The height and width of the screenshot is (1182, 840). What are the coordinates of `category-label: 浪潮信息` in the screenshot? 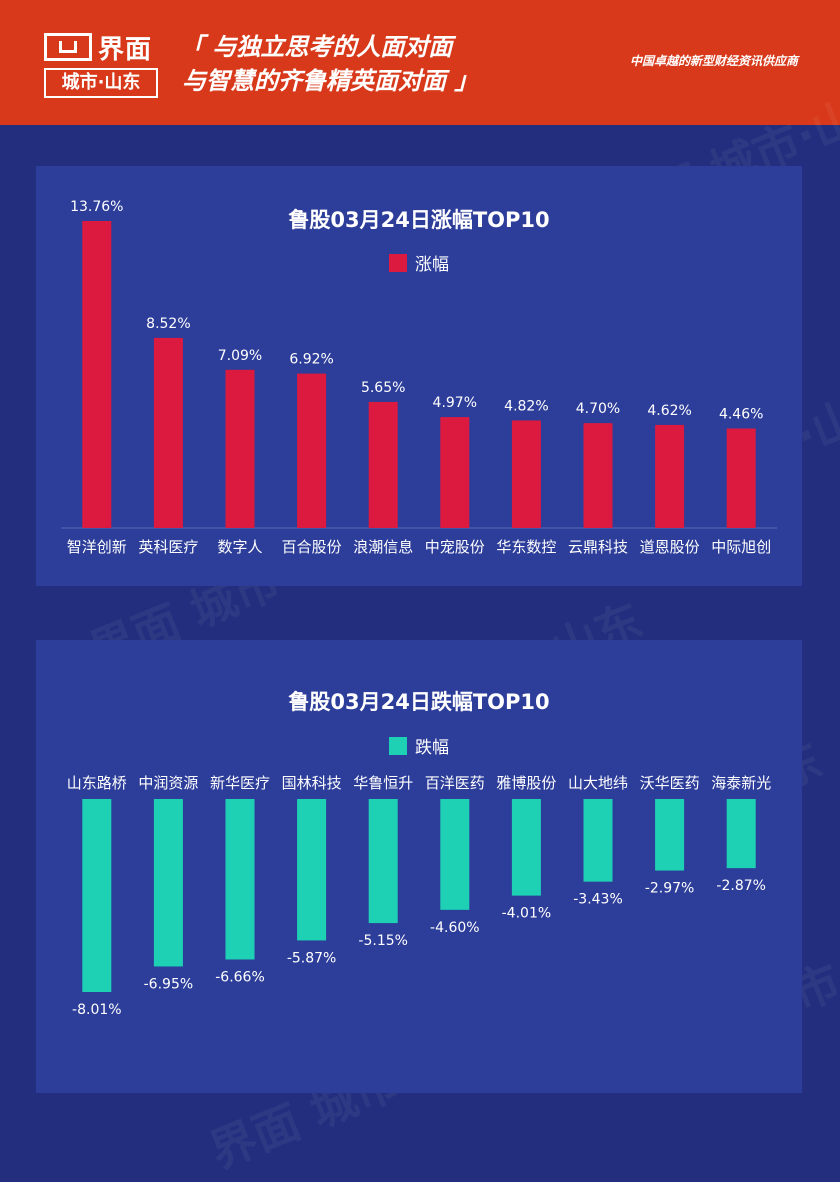 It's located at (383, 547).